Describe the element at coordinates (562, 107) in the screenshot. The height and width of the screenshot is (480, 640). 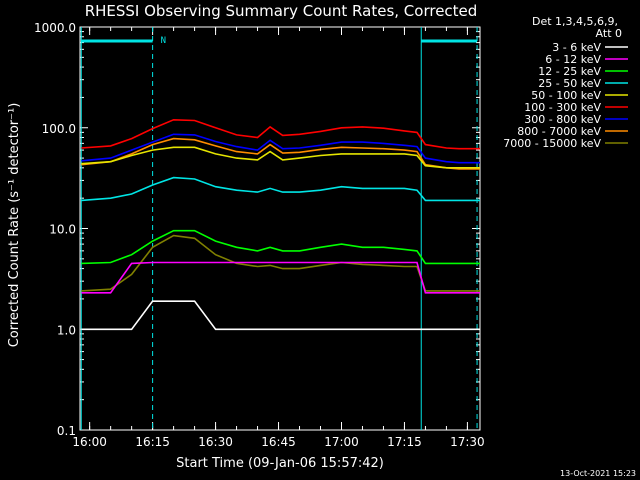
I see `legend-label: 100 - 300 keV` at that location.